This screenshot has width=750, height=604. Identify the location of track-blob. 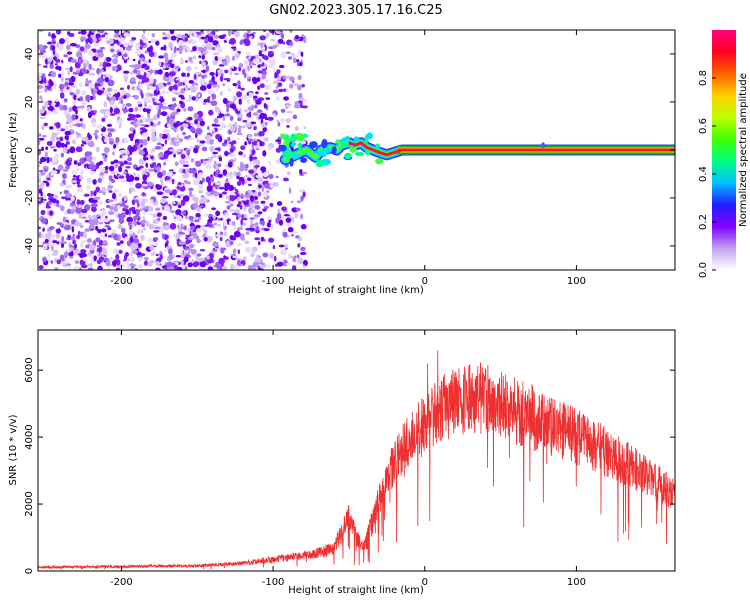
(293, 138).